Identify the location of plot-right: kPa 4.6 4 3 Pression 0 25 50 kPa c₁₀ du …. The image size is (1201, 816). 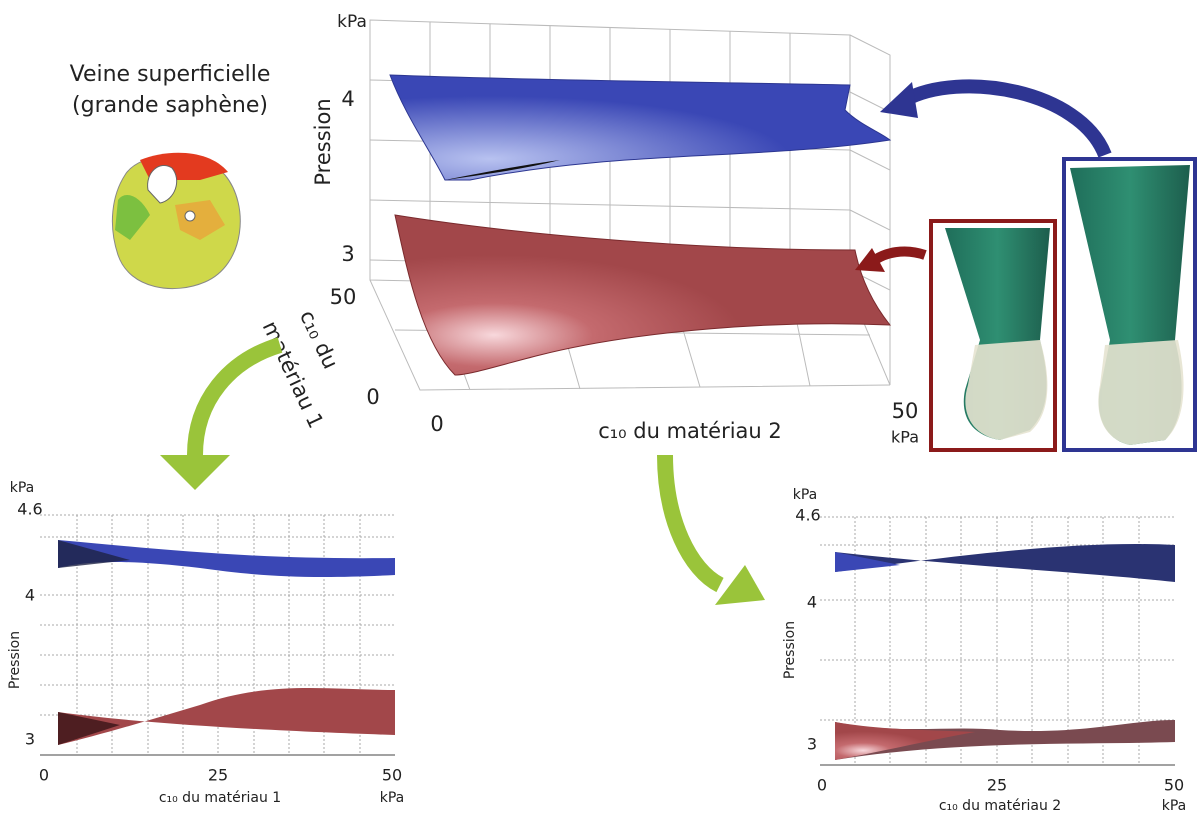
(984, 650).